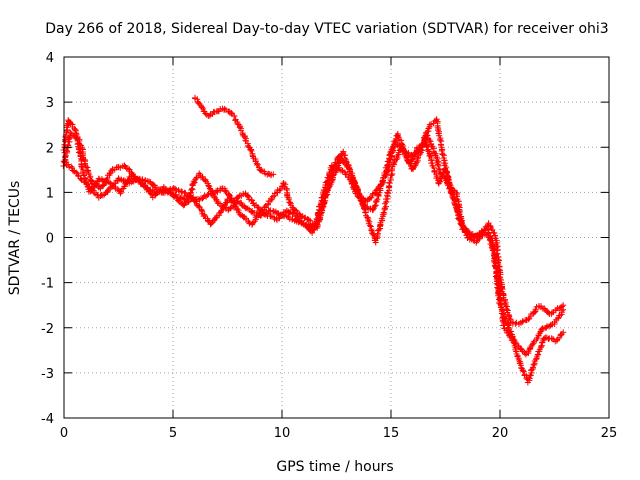 This screenshot has height=480, width=640. I want to click on y-tick-label: -1, so click(47, 284).